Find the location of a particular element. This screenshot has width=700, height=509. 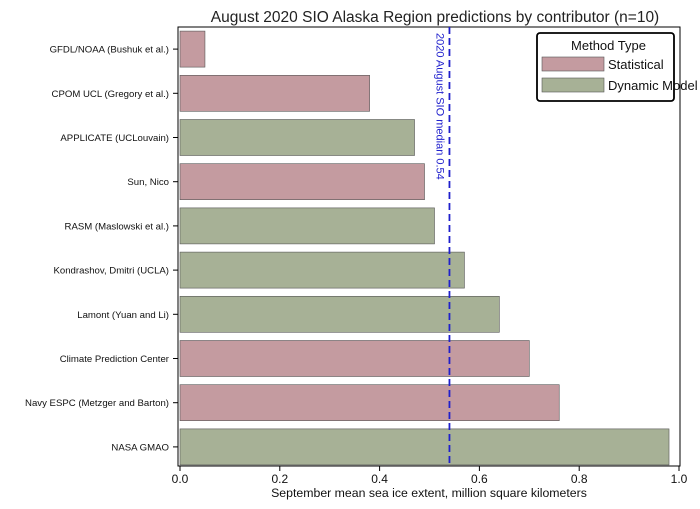

category-label: Kondrashov, Dmitri (UCLA) is located at coordinates (111, 271).